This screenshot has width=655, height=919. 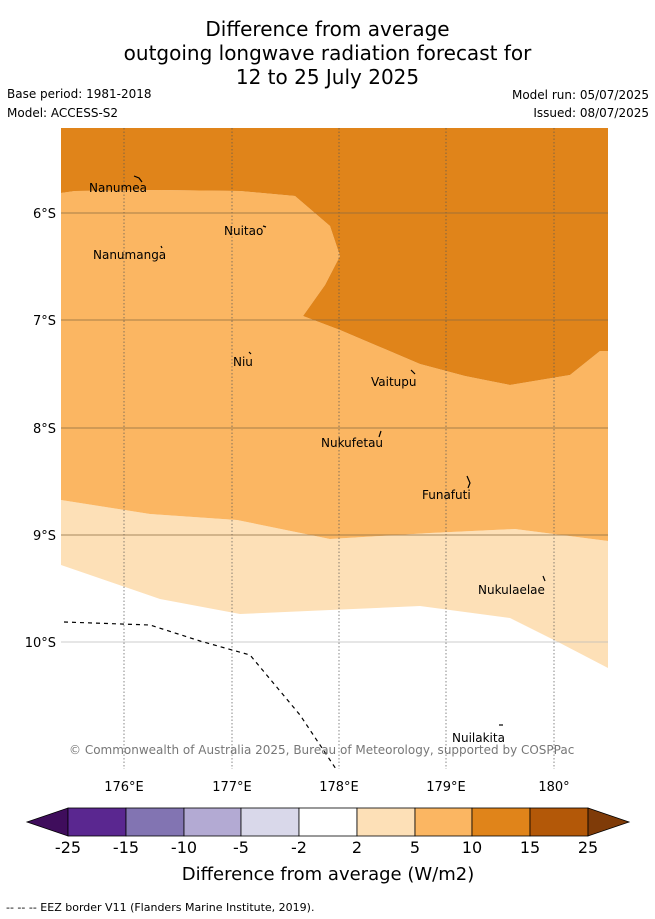 I want to click on lon-tick-177e: 177°E, so click(x=232, y=787).